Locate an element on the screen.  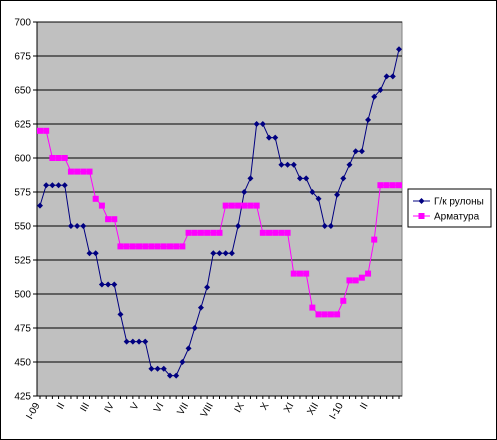
y-tick-label: 675 is located at coordinates (22, 57).